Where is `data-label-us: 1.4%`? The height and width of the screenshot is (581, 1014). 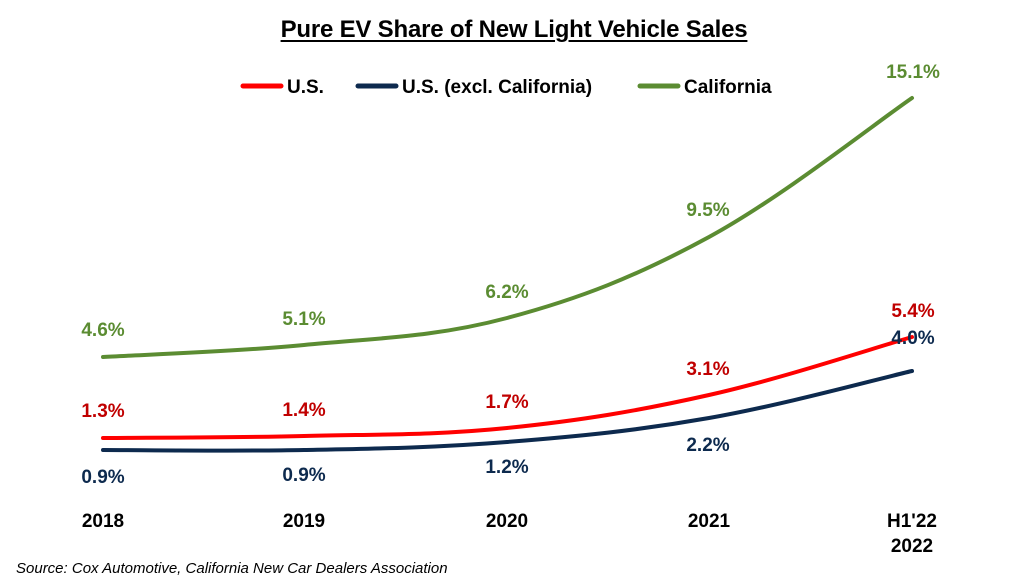 data-label-us: 1.4% is located at coordinates (303, 410).